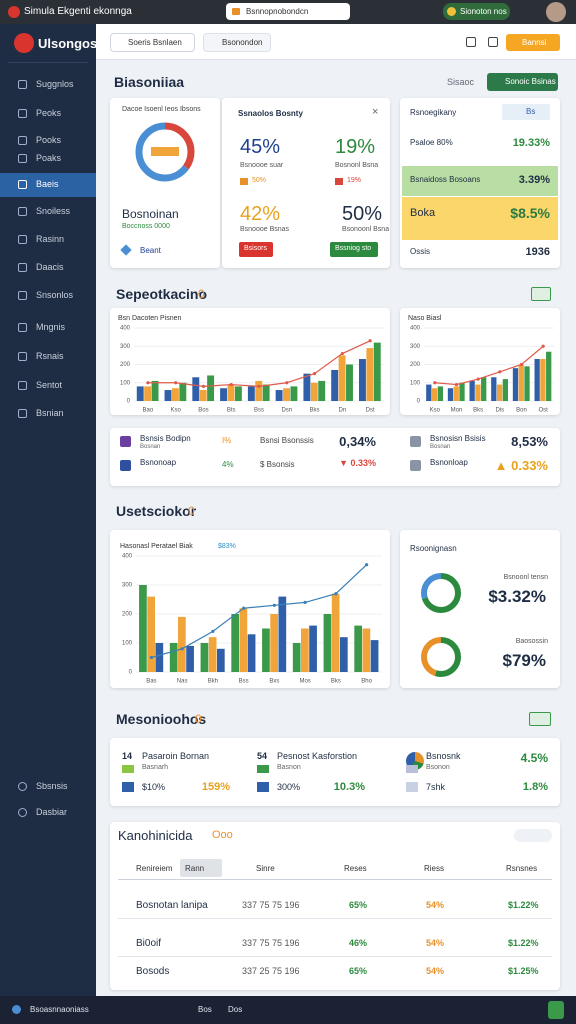 The width and height of the screenshot is (576, 1024). I want to click on metric-title: Pesnost Kasforstion, so click(317, 756).